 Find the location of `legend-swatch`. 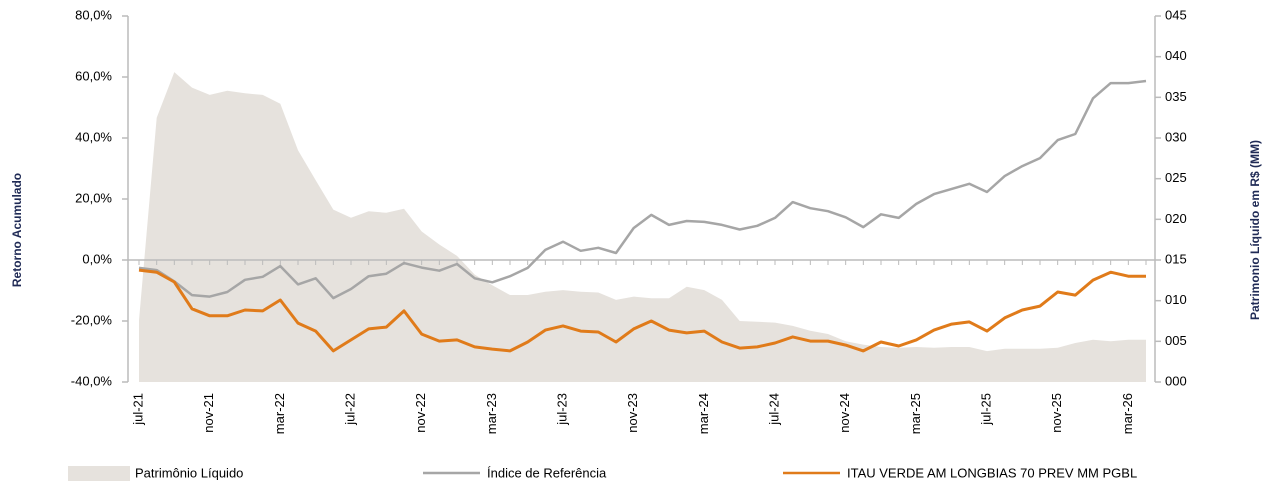

legend-swatch is located at coordinates (99, 473).